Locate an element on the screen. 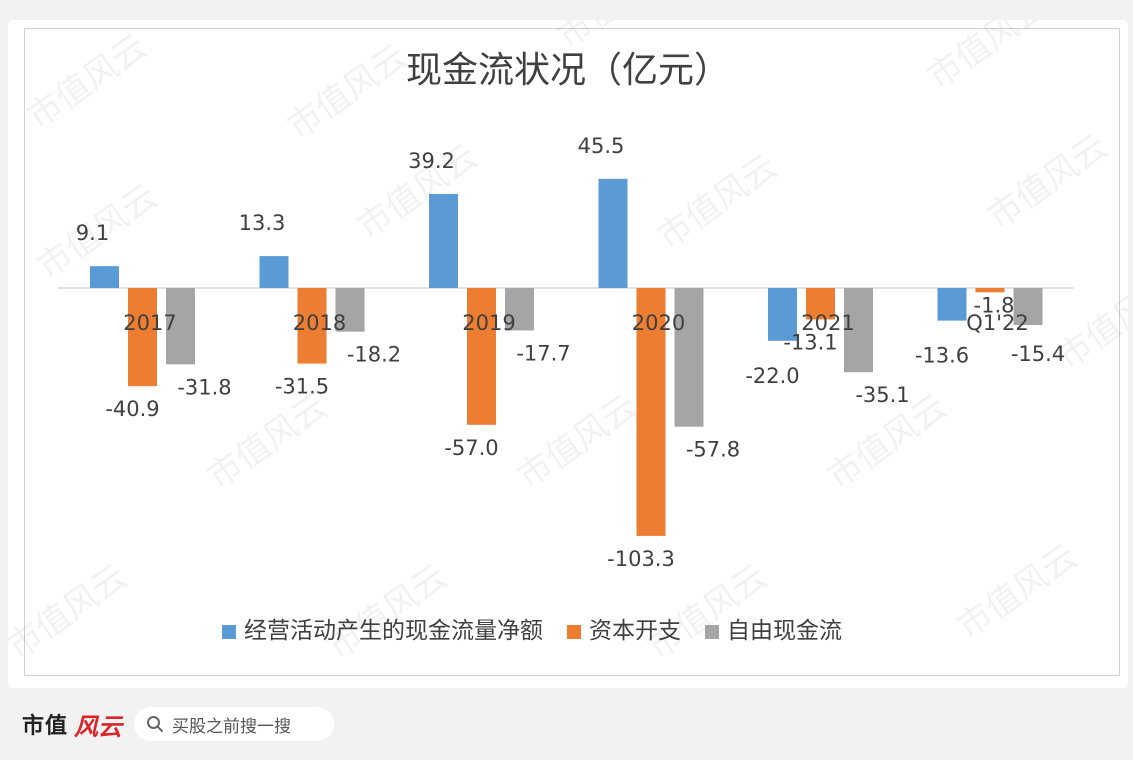  data-label: -22.0 is located at coordinates (772, 376).